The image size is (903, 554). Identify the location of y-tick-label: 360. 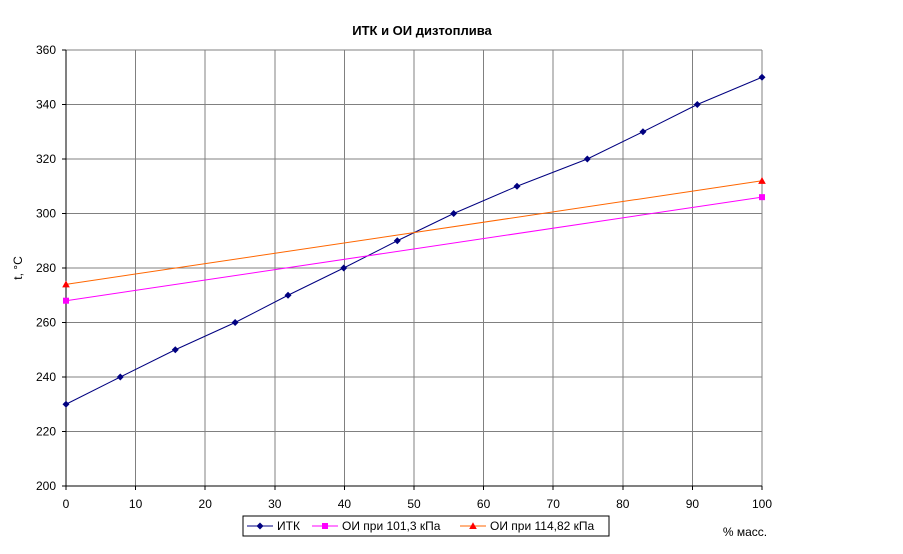
(46, 50).